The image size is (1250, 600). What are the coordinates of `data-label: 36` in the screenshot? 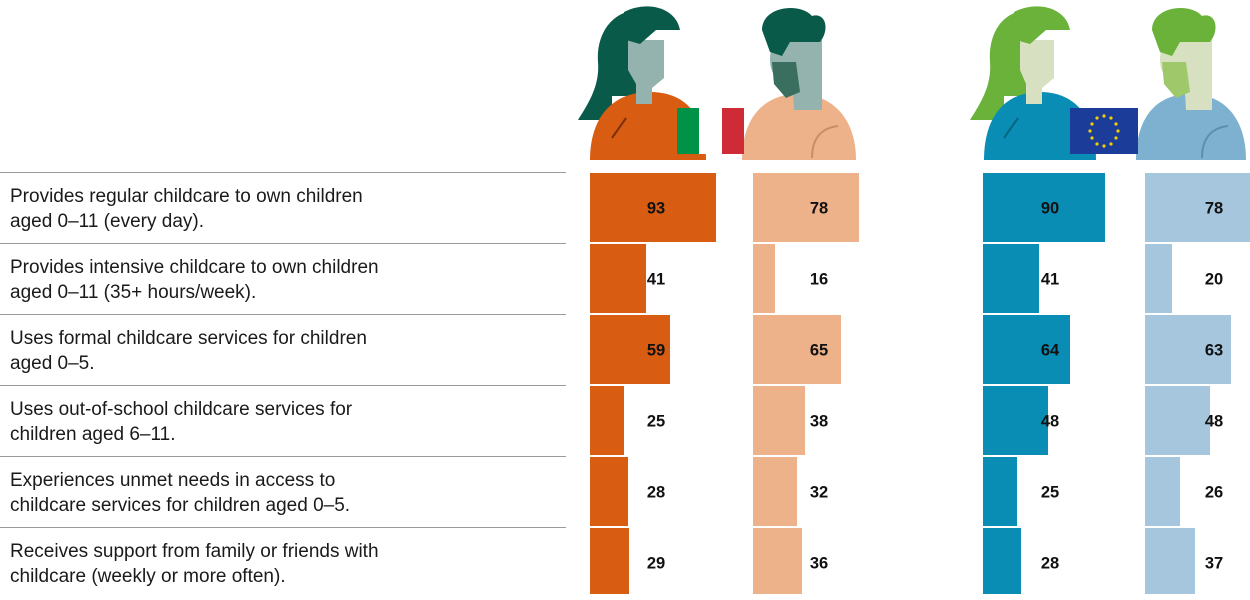 It's located at (819, 564).